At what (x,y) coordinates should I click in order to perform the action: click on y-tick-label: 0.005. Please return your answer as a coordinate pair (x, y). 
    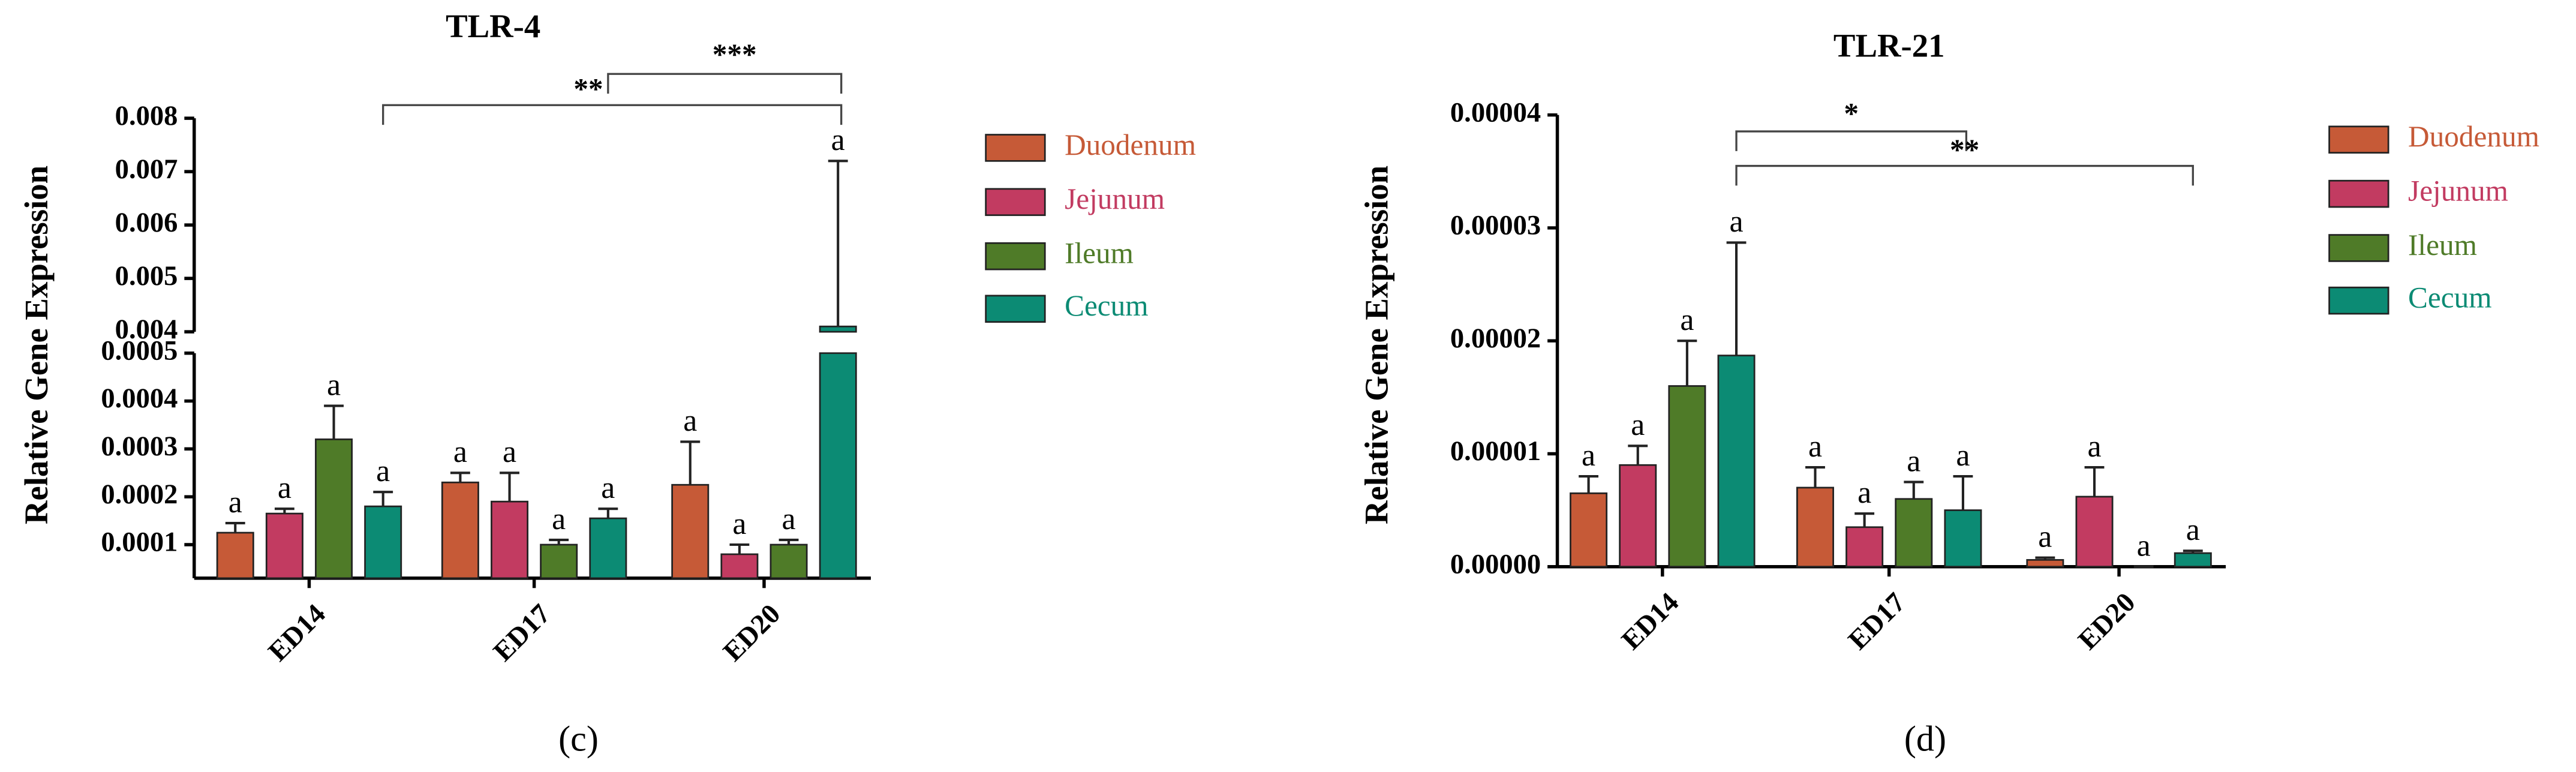
    Looking at the image, I should click on (146, 276).